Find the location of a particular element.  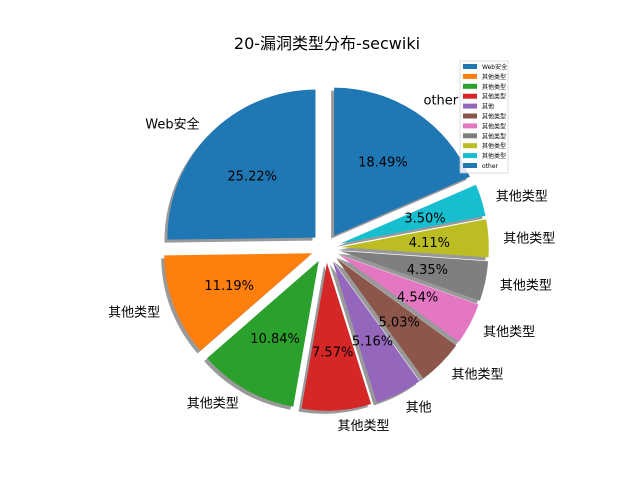

percentage-label: 4.35% is located at coordinates (427, 270).